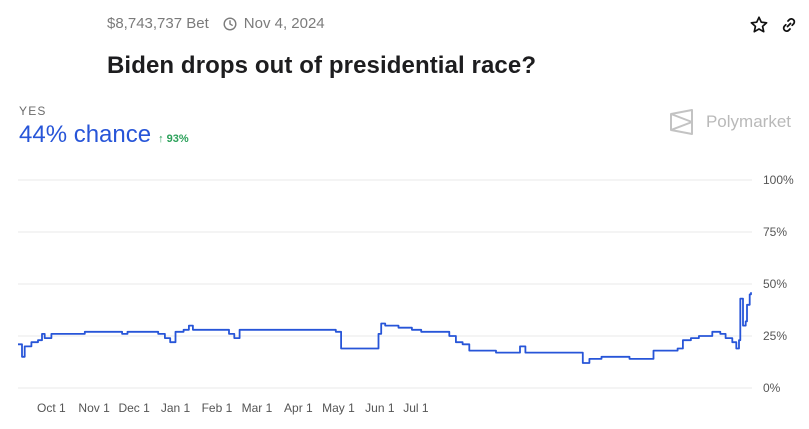  Describe the element at coordinates (759, 25) in the screenshot. I see `star-icon` at that location.